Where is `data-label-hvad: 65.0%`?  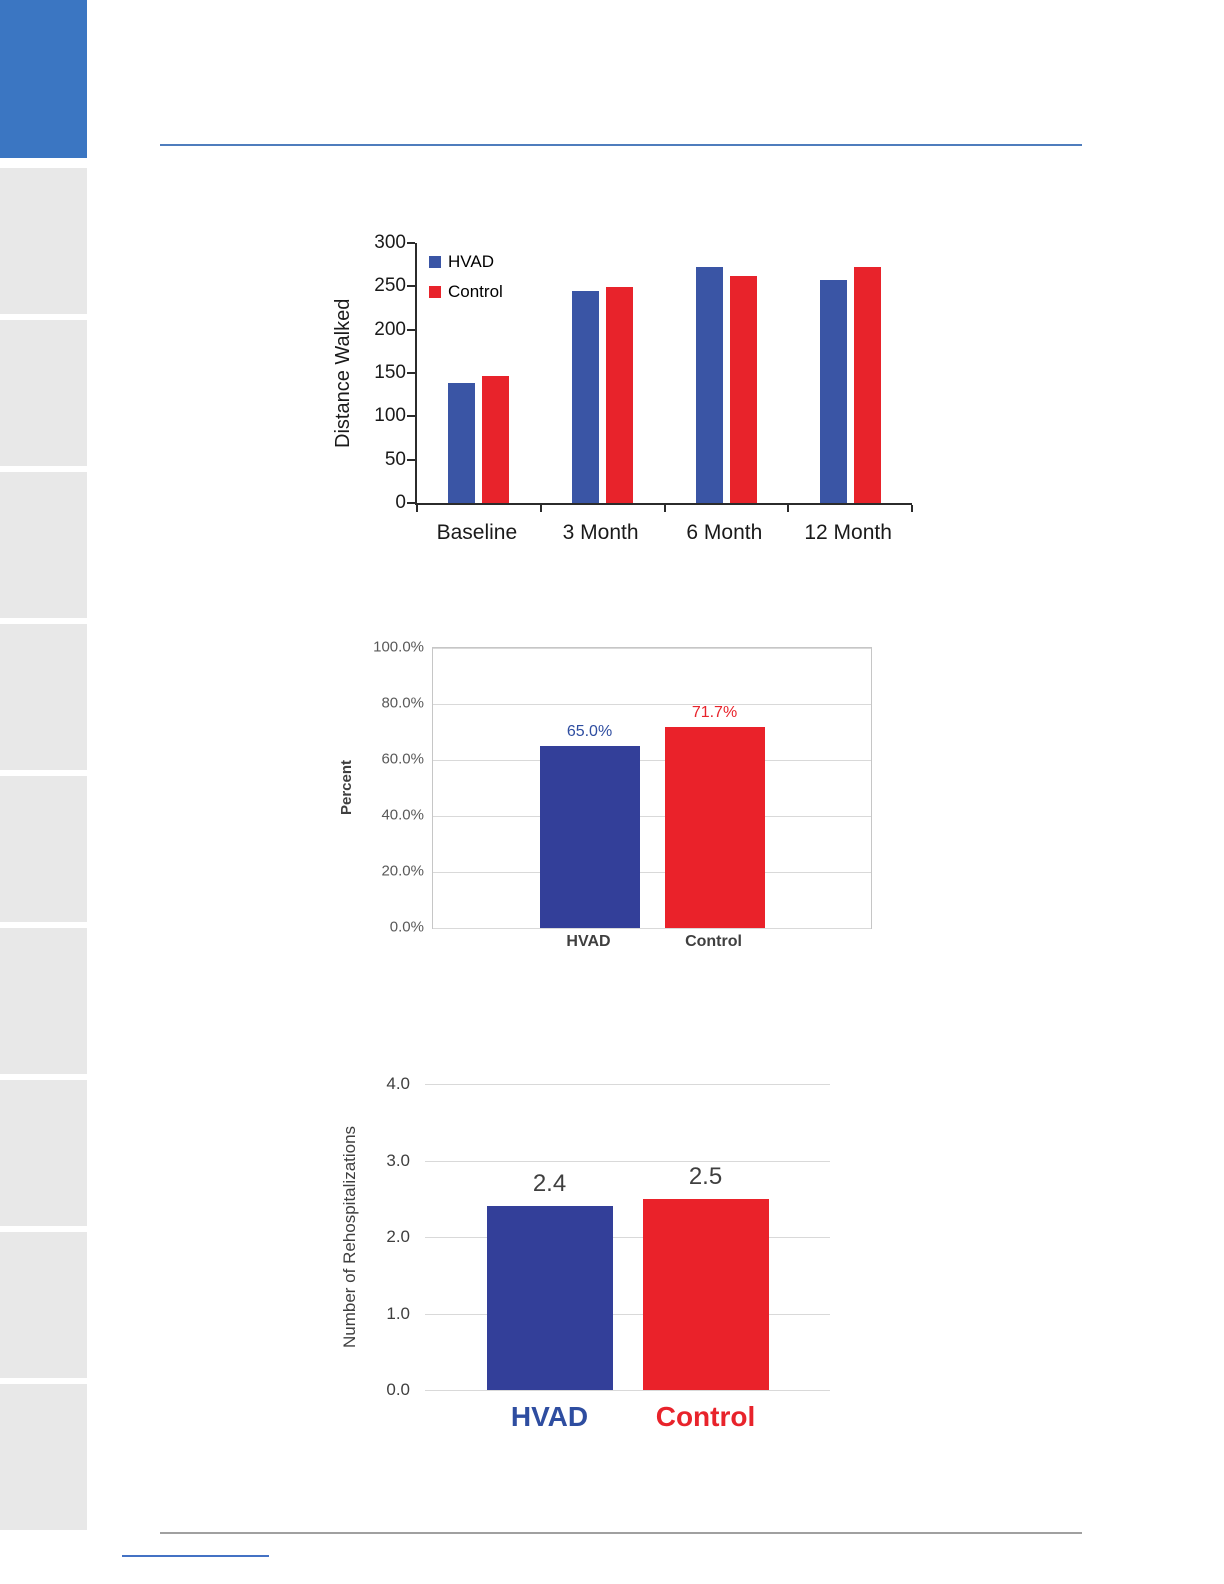 data-label-hvad: 65.0% is located at coordinates (589, 731).